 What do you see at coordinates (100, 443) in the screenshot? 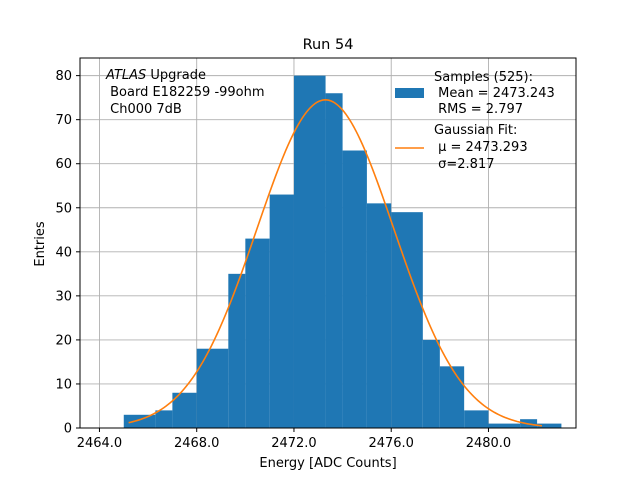
I see `x-tick-label-0: 2464.0` at bounding box center [100, 443].